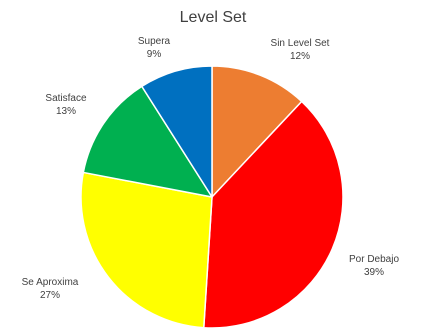  I want to click on data-label-category: Sin Level Set, so click(300, 43).